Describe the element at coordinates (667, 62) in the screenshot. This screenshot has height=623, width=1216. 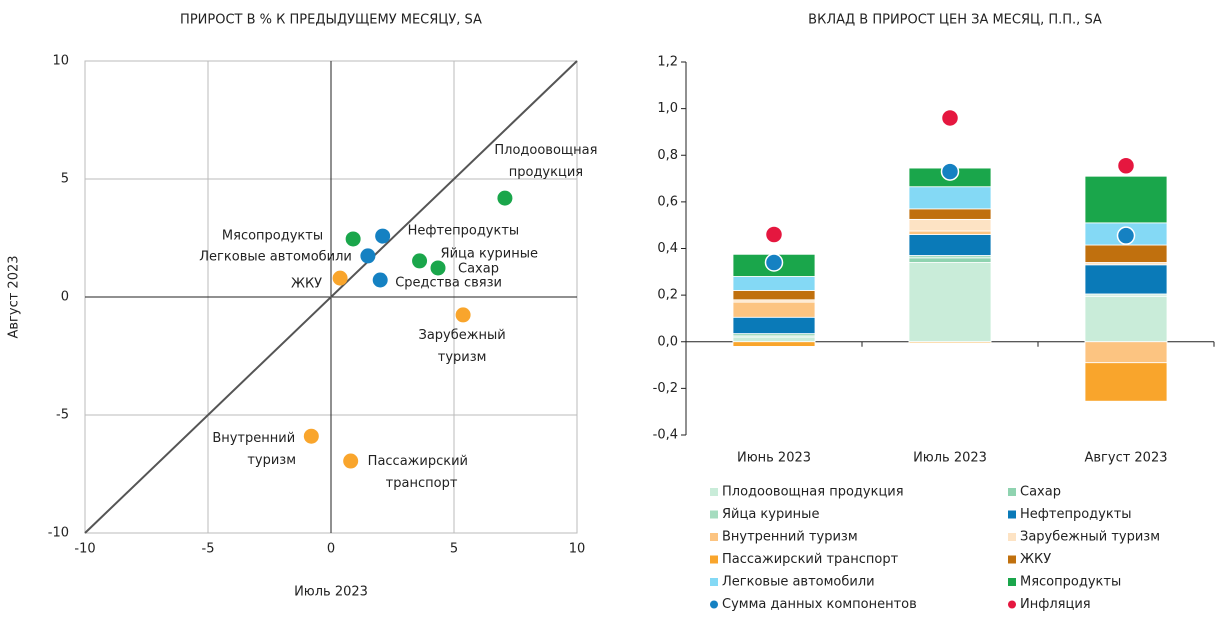
I see `y-tick-label: 1,2` at that location.